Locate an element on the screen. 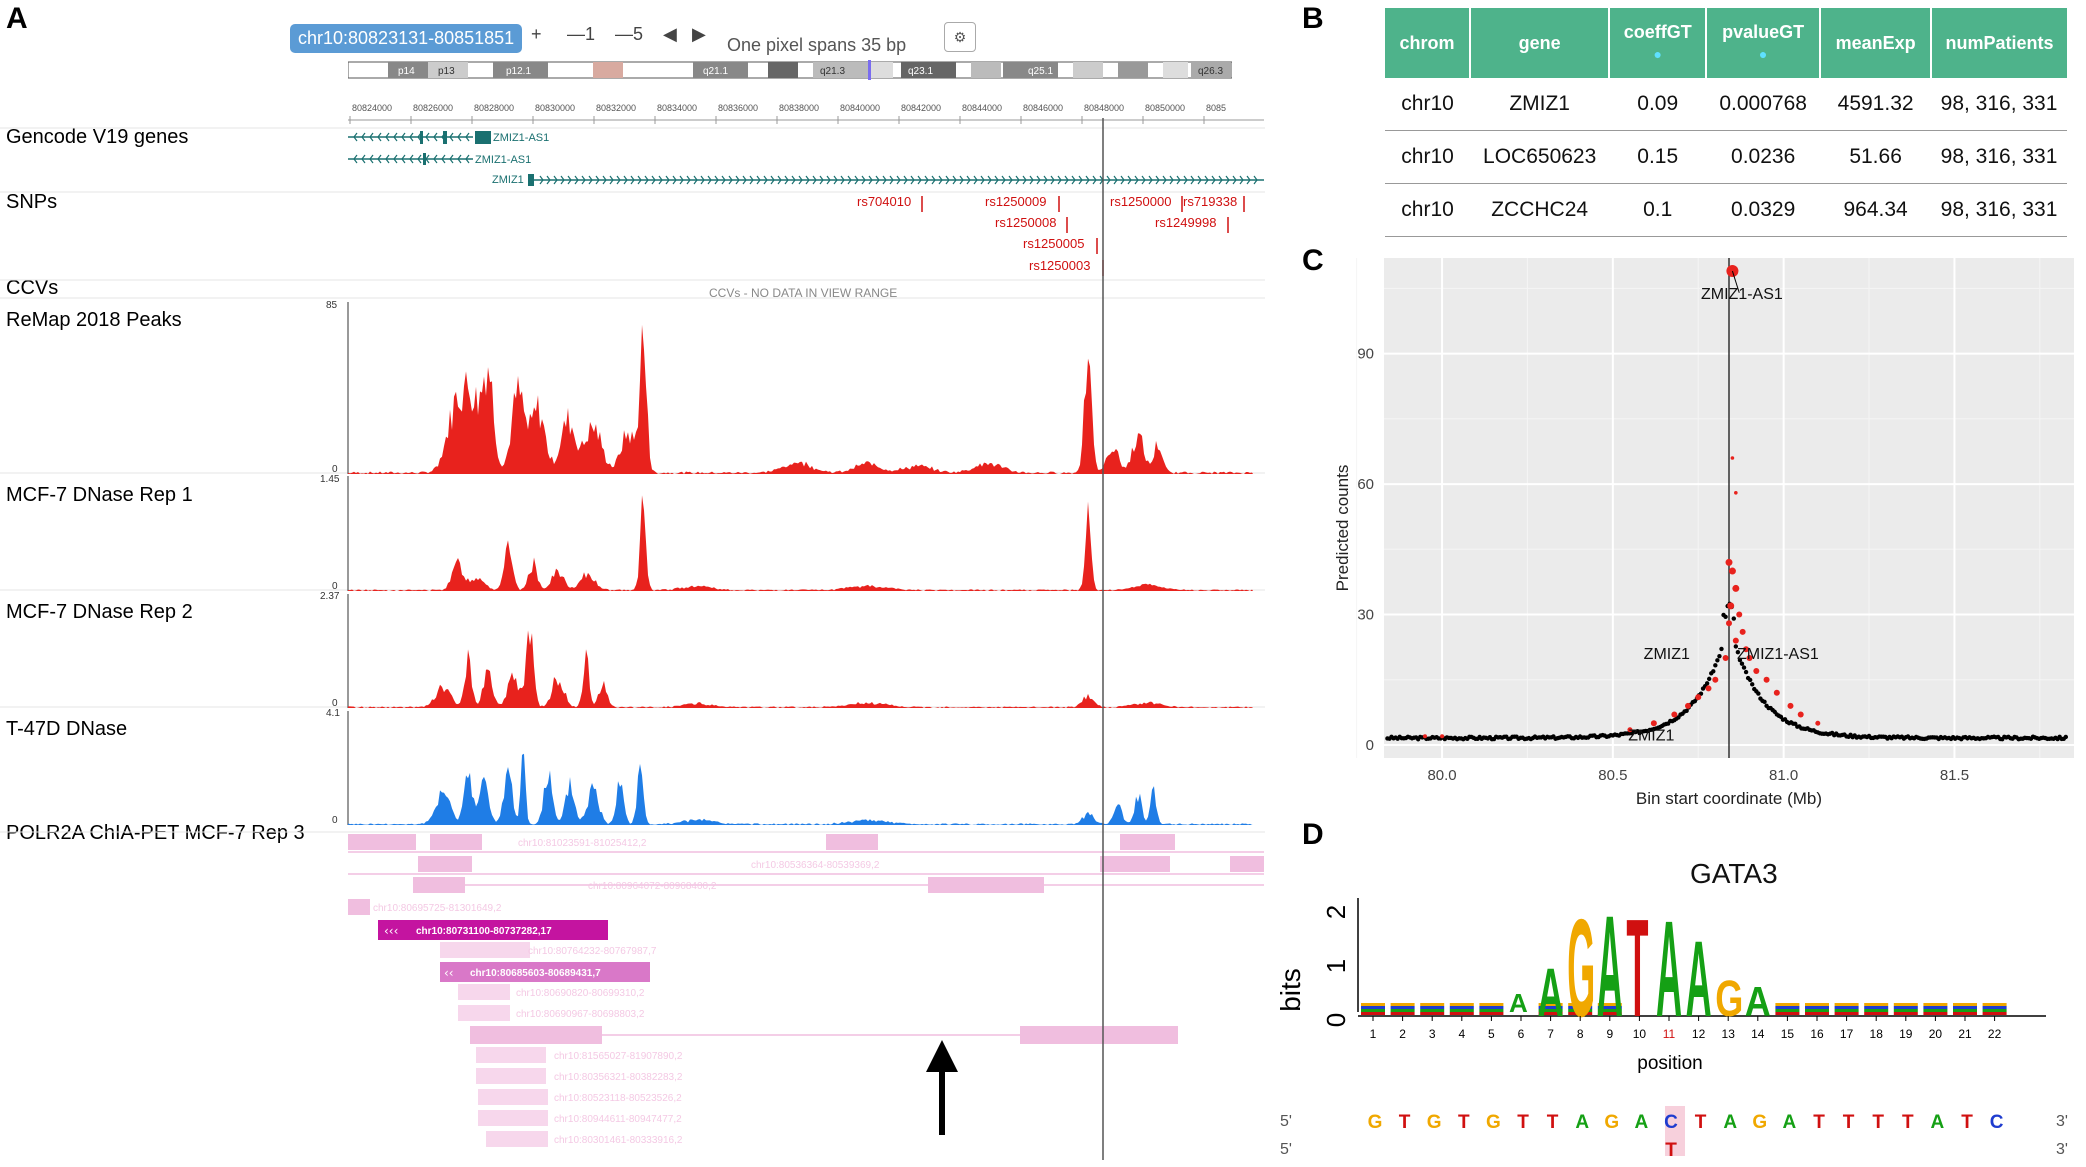 The height and width of the screenshot is (1167, 2086). zoom-out-5-button: —5 is located at coordinates (629, 34).